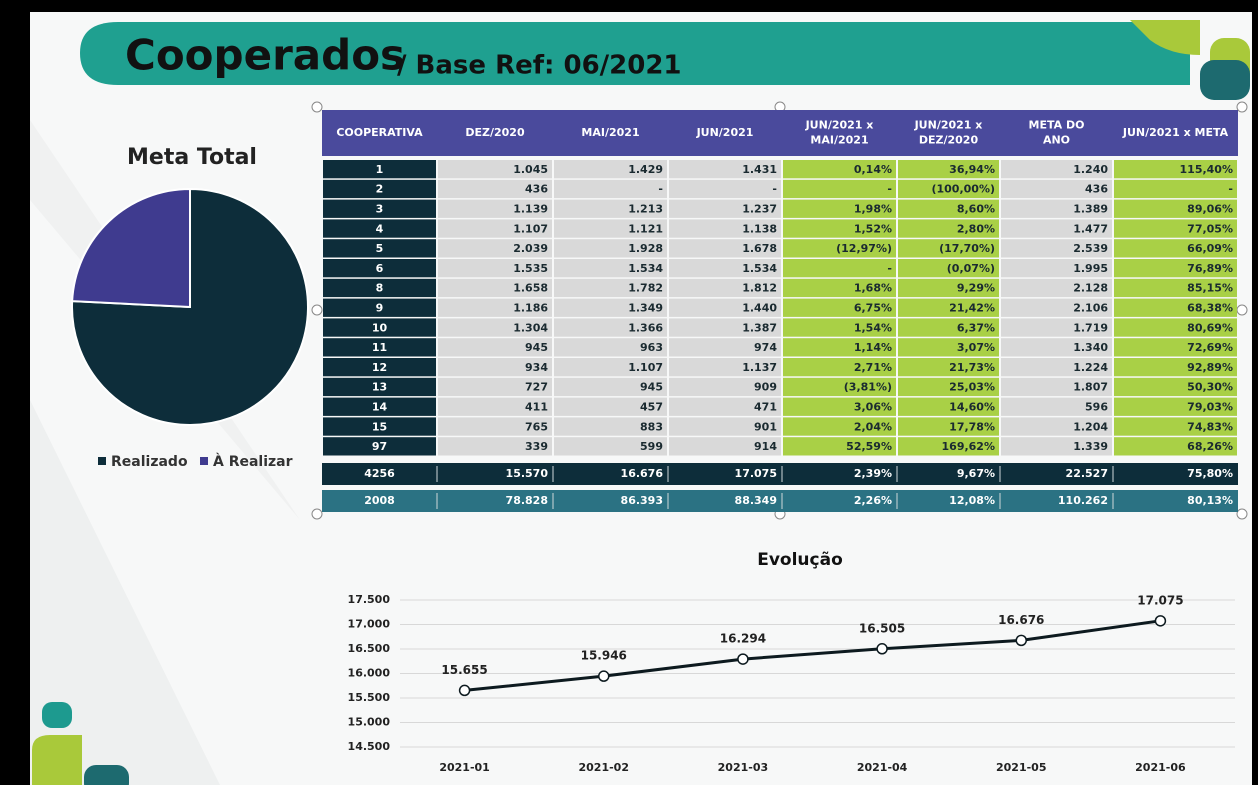 The height and width of the screenshot is (785, 1258). I want to click on pie-title: Meta Total, so click(192, 157).